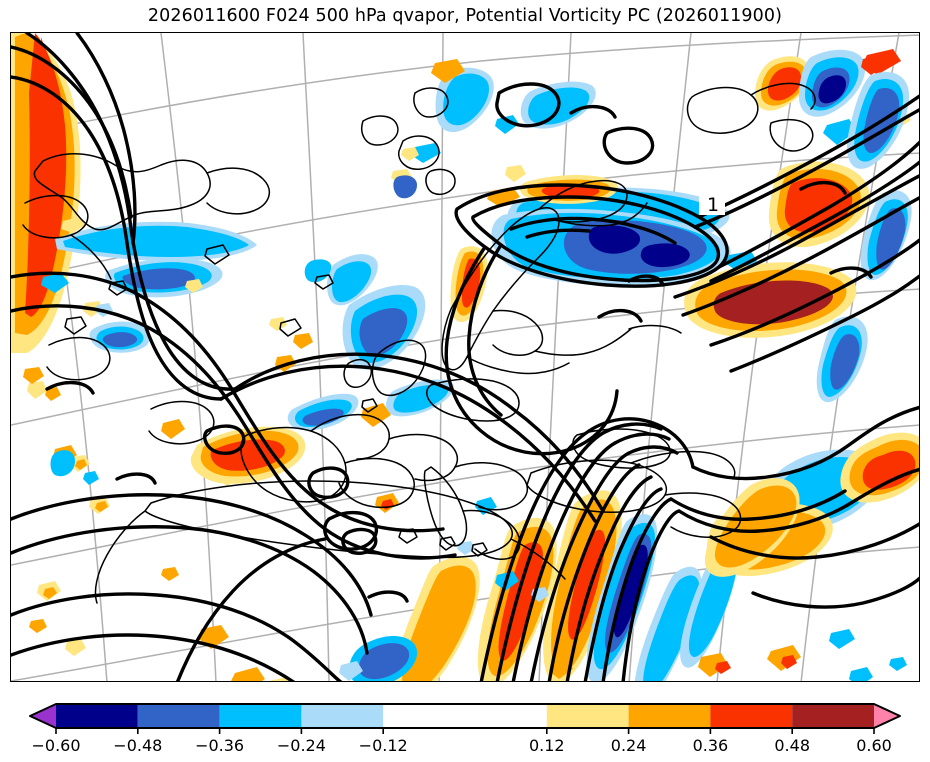 The height and width of the screenshot is (762, 930). Describe the element at coordinates (383, 745) in the screenshot. I see `colorbar-tick-label: −0.12` at that location.